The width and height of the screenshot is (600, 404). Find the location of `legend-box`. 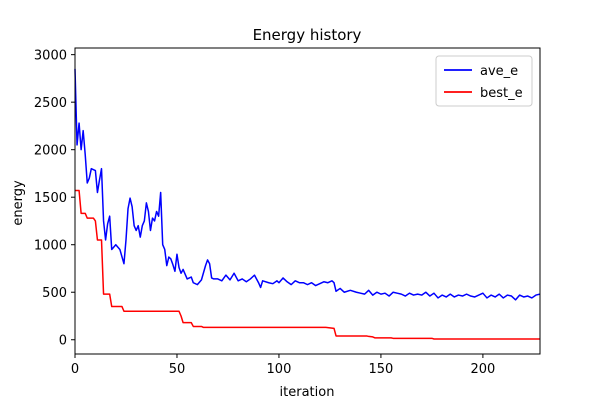

legend-box is located at coordinates (484, 81).